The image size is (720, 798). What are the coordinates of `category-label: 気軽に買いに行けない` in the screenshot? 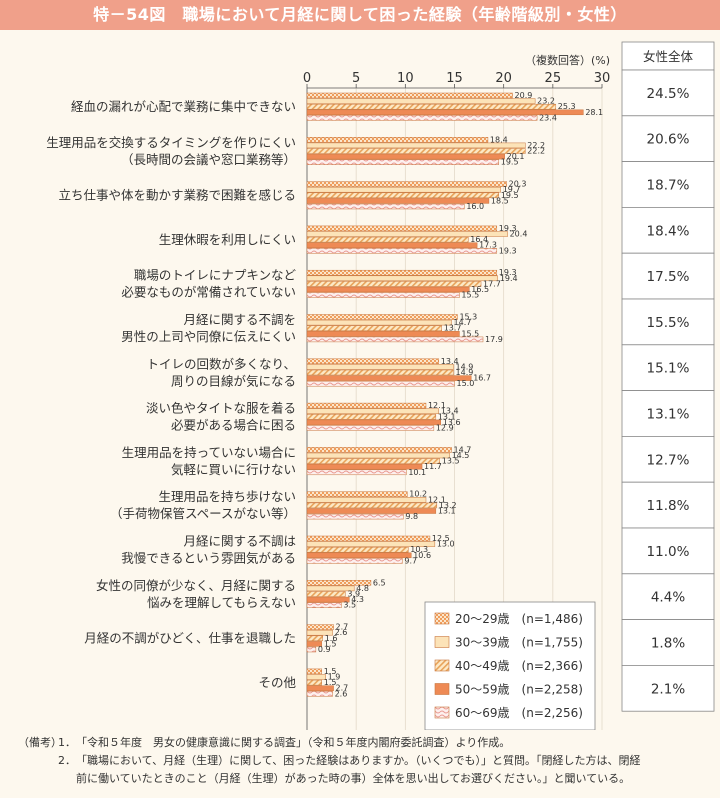 It's located at (233, 469).